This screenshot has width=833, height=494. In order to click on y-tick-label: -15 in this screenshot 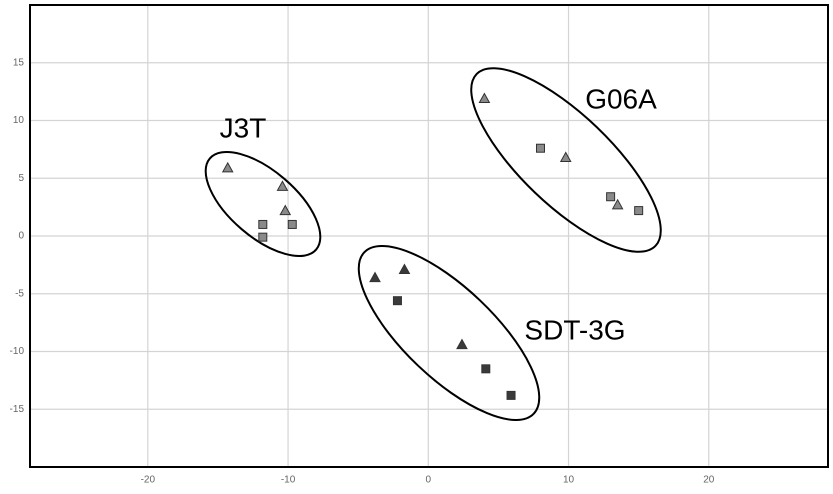, I will do `click(17, 409)`.